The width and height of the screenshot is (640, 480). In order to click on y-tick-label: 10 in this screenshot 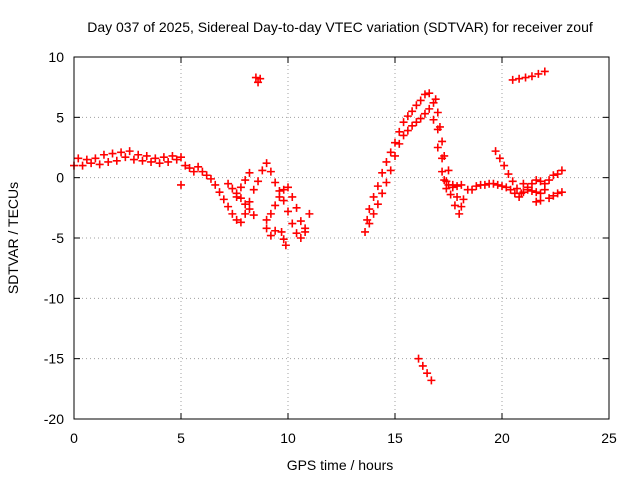, I will do `click(56, 57)`.